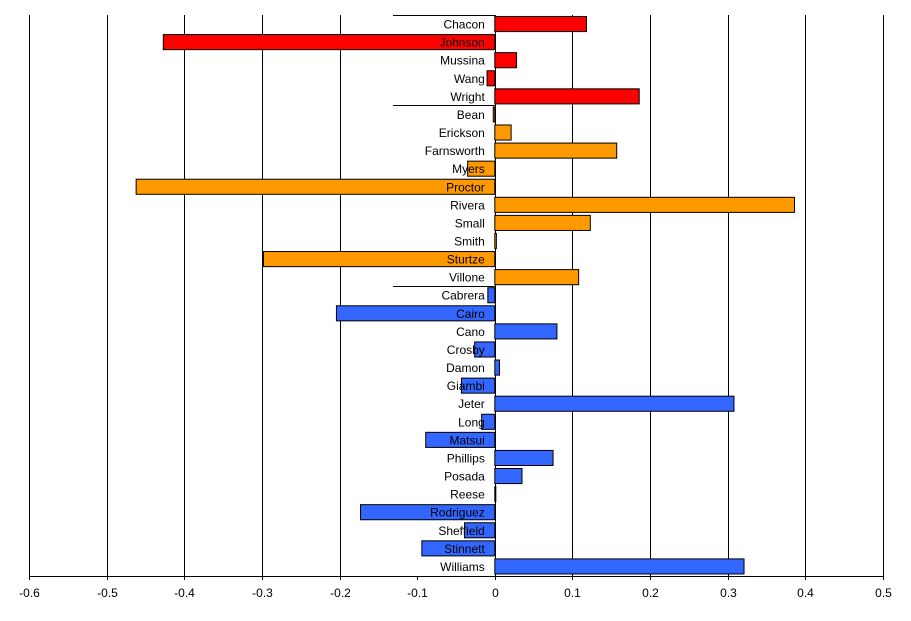 Image resolution: width=911 pixels, height=621 pixels. What do you see at coordinates (340, 593) in the screenshot?
I see `x-tick-label: -0.2` at bounding box center [340, 593].